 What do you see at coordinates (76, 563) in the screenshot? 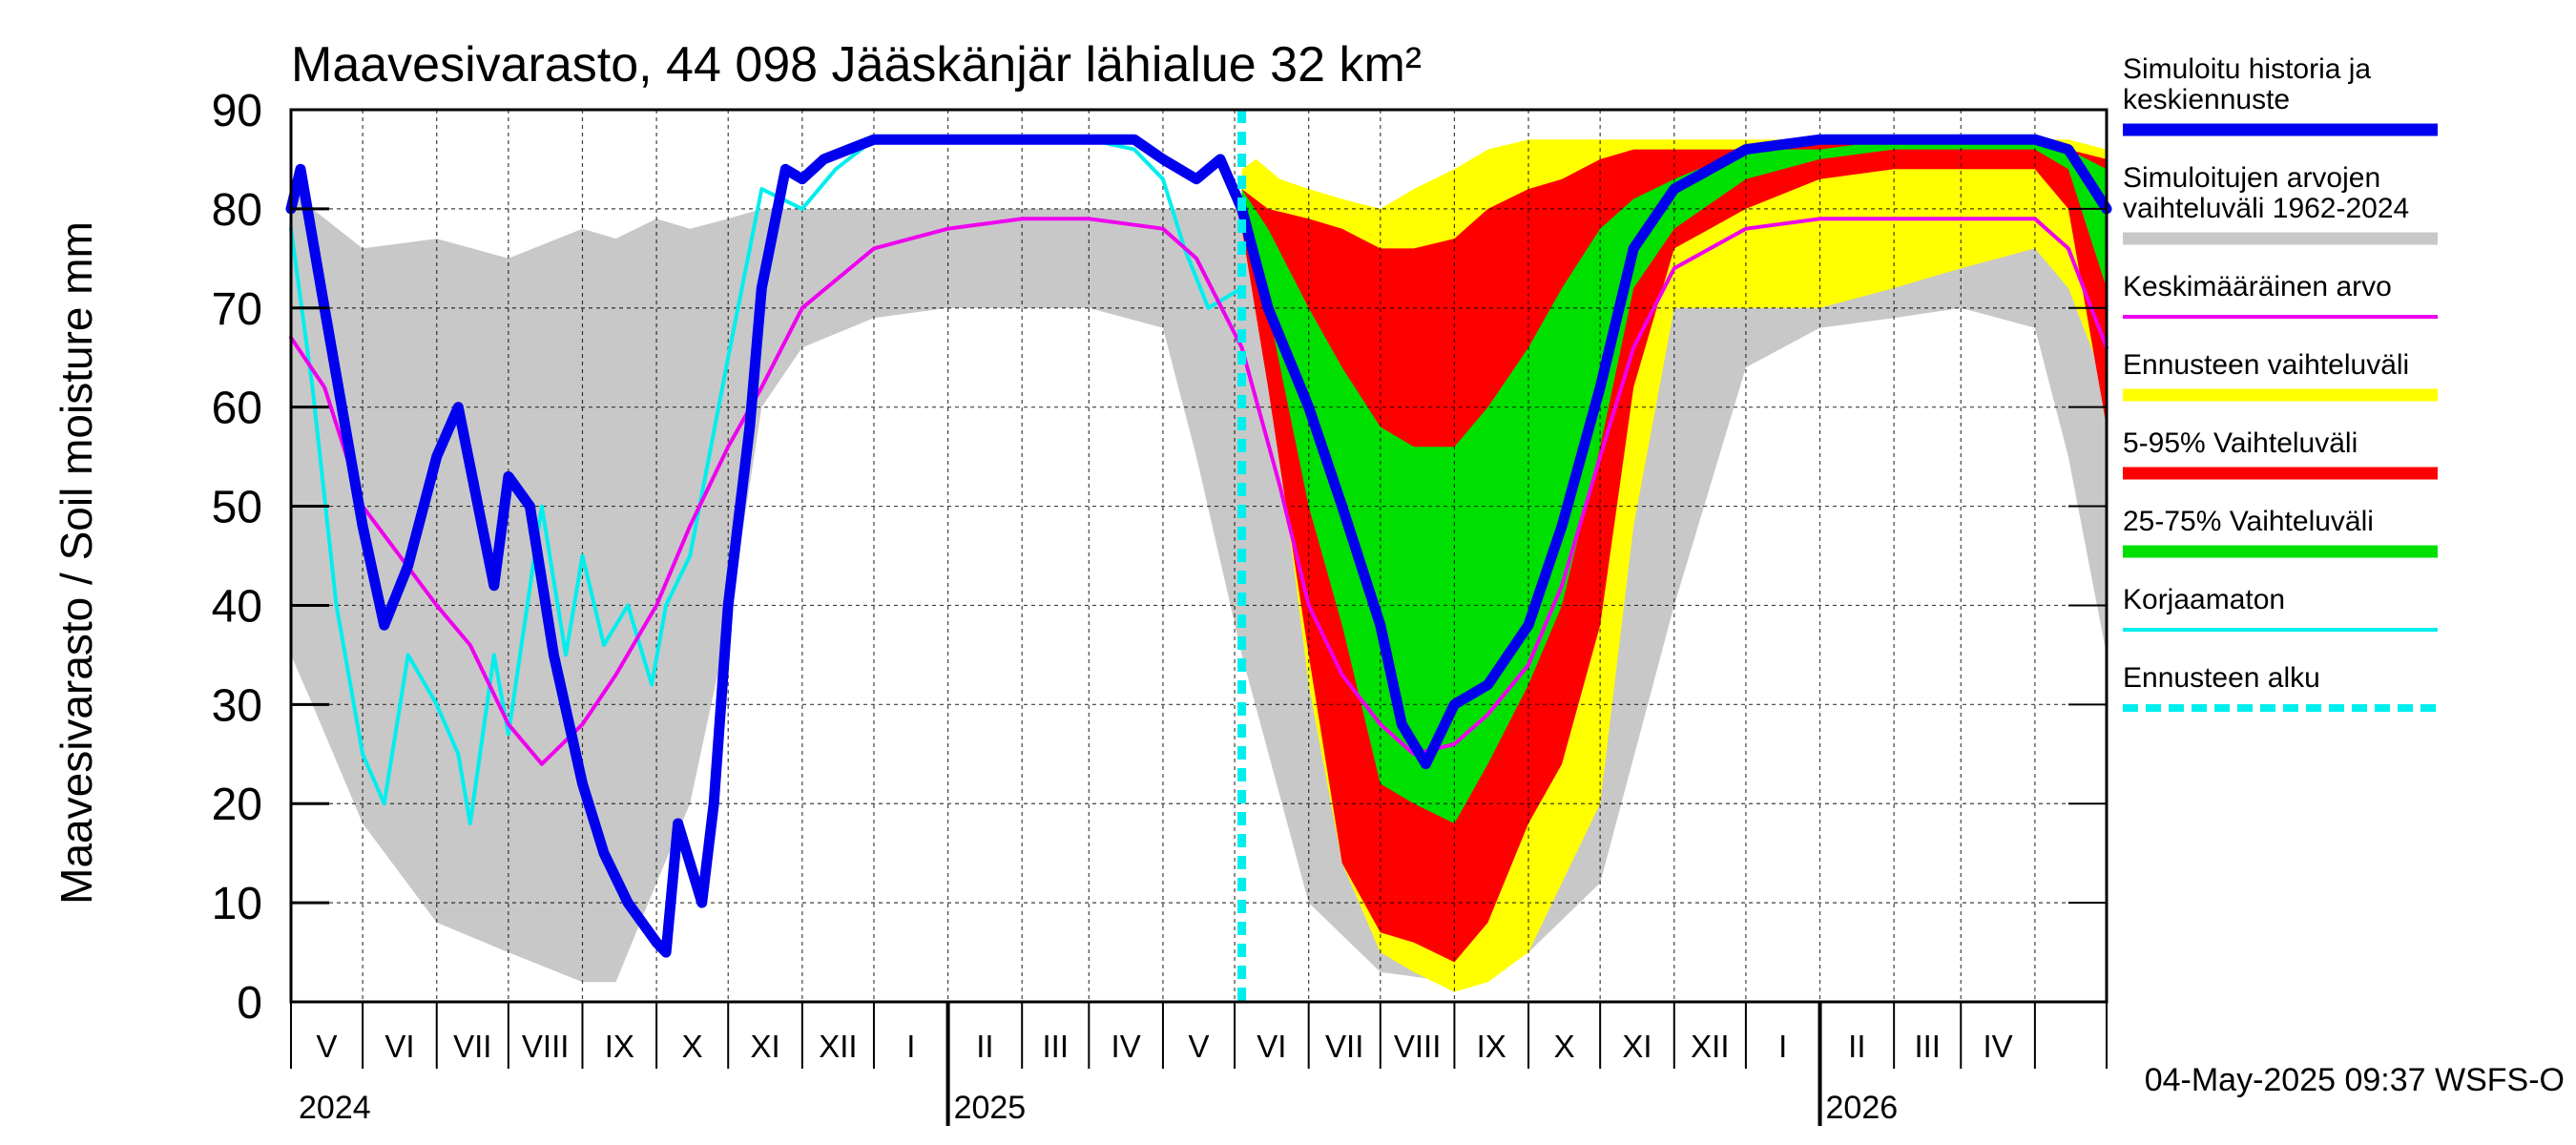
I see `y-axis-label: Maavesivarasto / Soil moisture mm` at bounding box center [76, 563].